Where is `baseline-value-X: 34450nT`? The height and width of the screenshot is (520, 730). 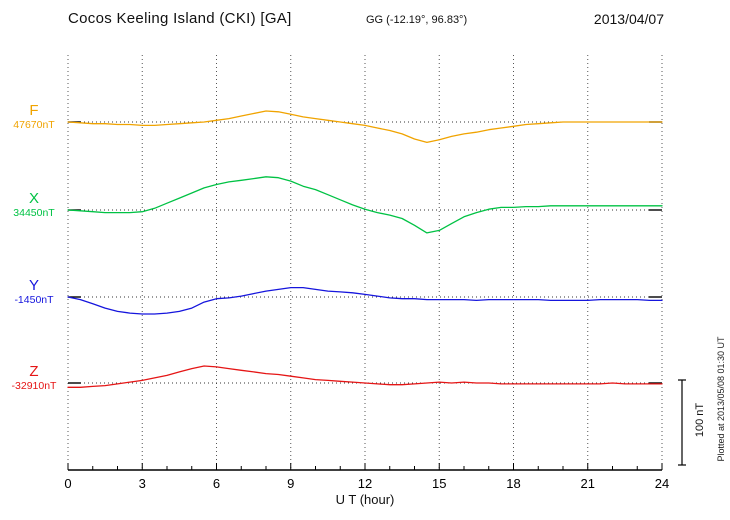
baseline-value-X: 34450nT is located at coordinates (34, 213).